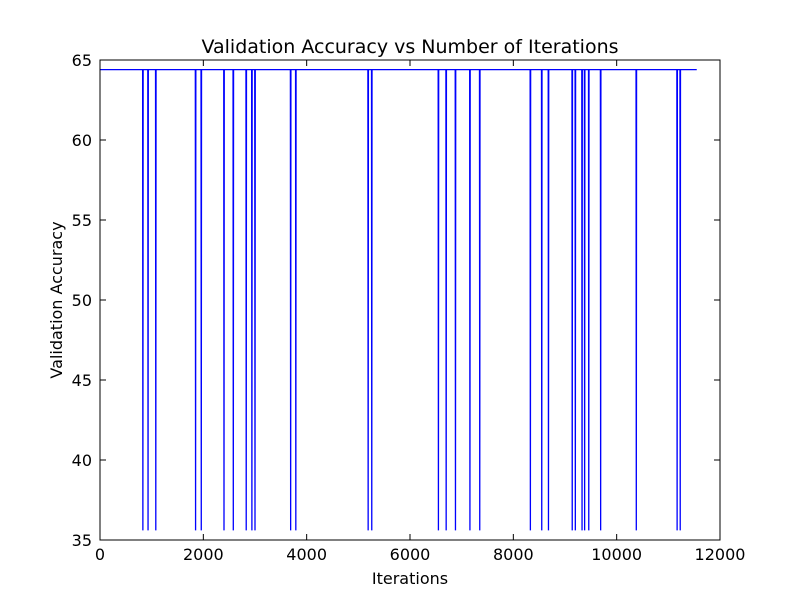 This screenshot has width=800, height=600. Describe the element at coordinates (410, 578) in the screenshot. I see `x-axis-label: Iterations` at that location.